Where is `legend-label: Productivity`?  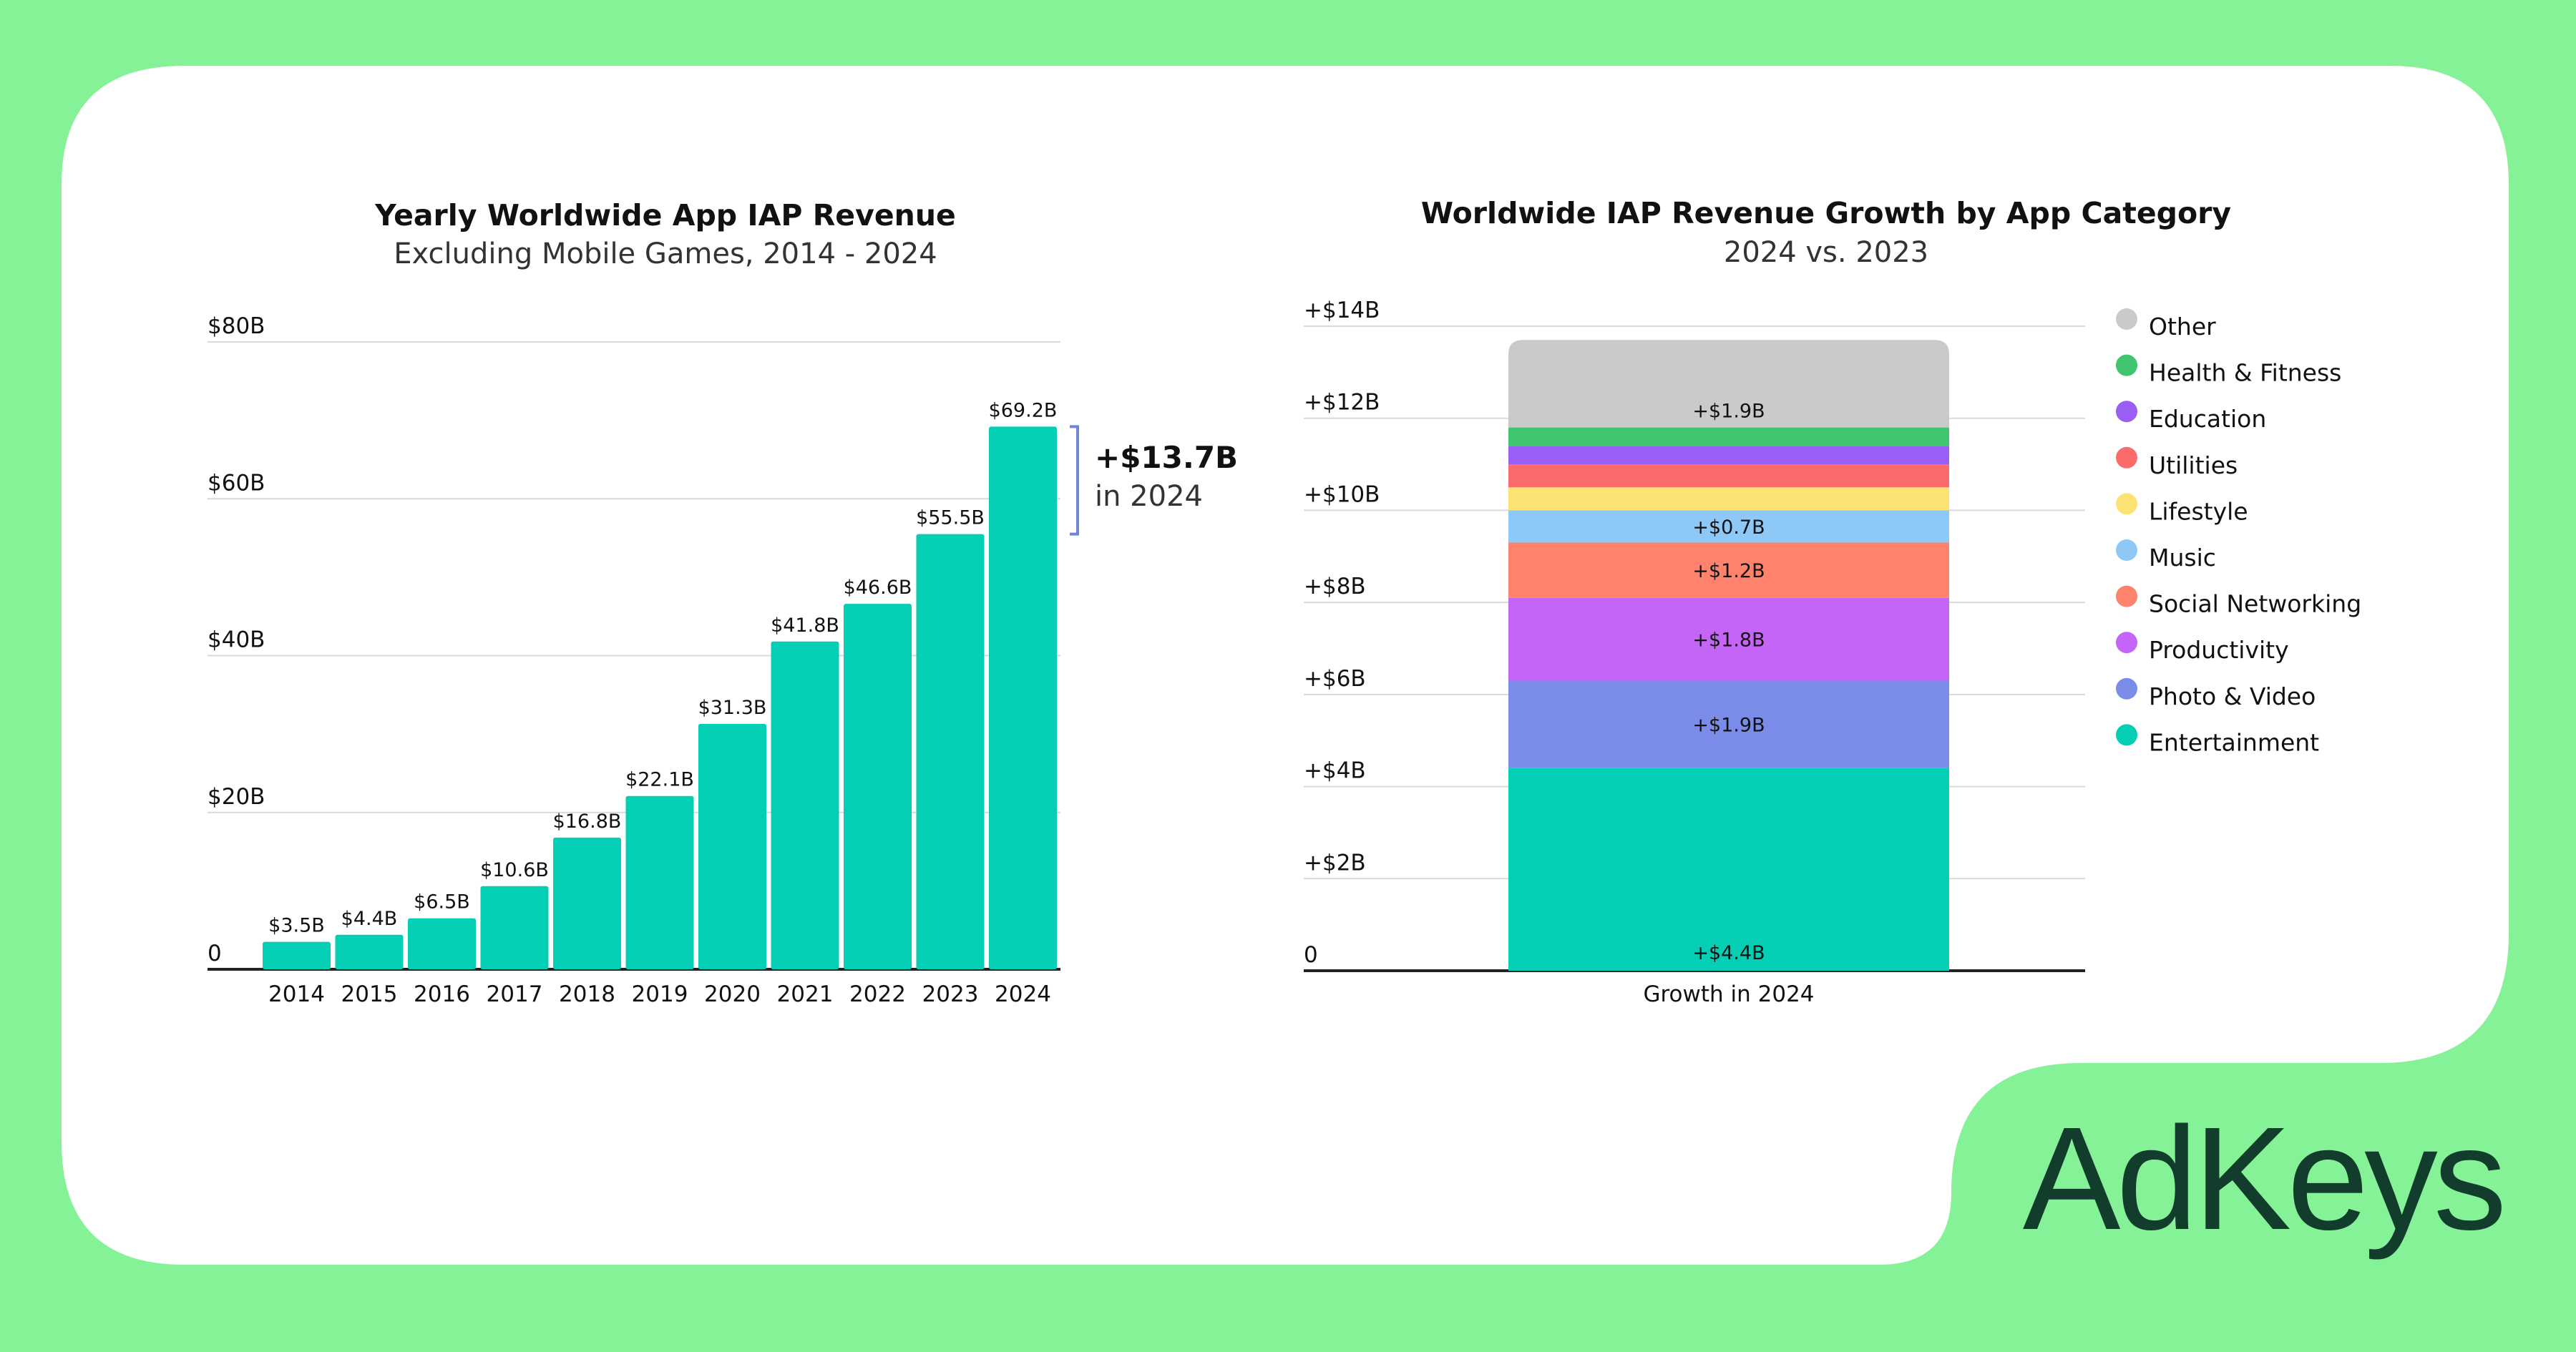
legend-label: Productivity is located at coordinates (2219, 650).